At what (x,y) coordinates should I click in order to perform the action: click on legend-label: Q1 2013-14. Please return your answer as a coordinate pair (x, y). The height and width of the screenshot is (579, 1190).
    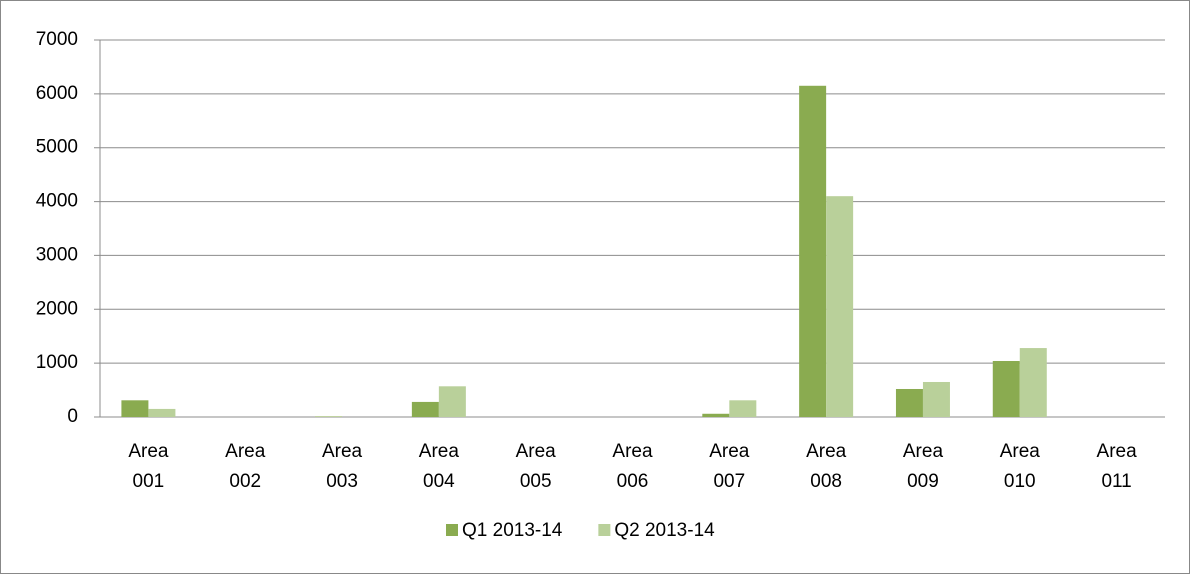
    Looking at the image, I should click on (512, 530).